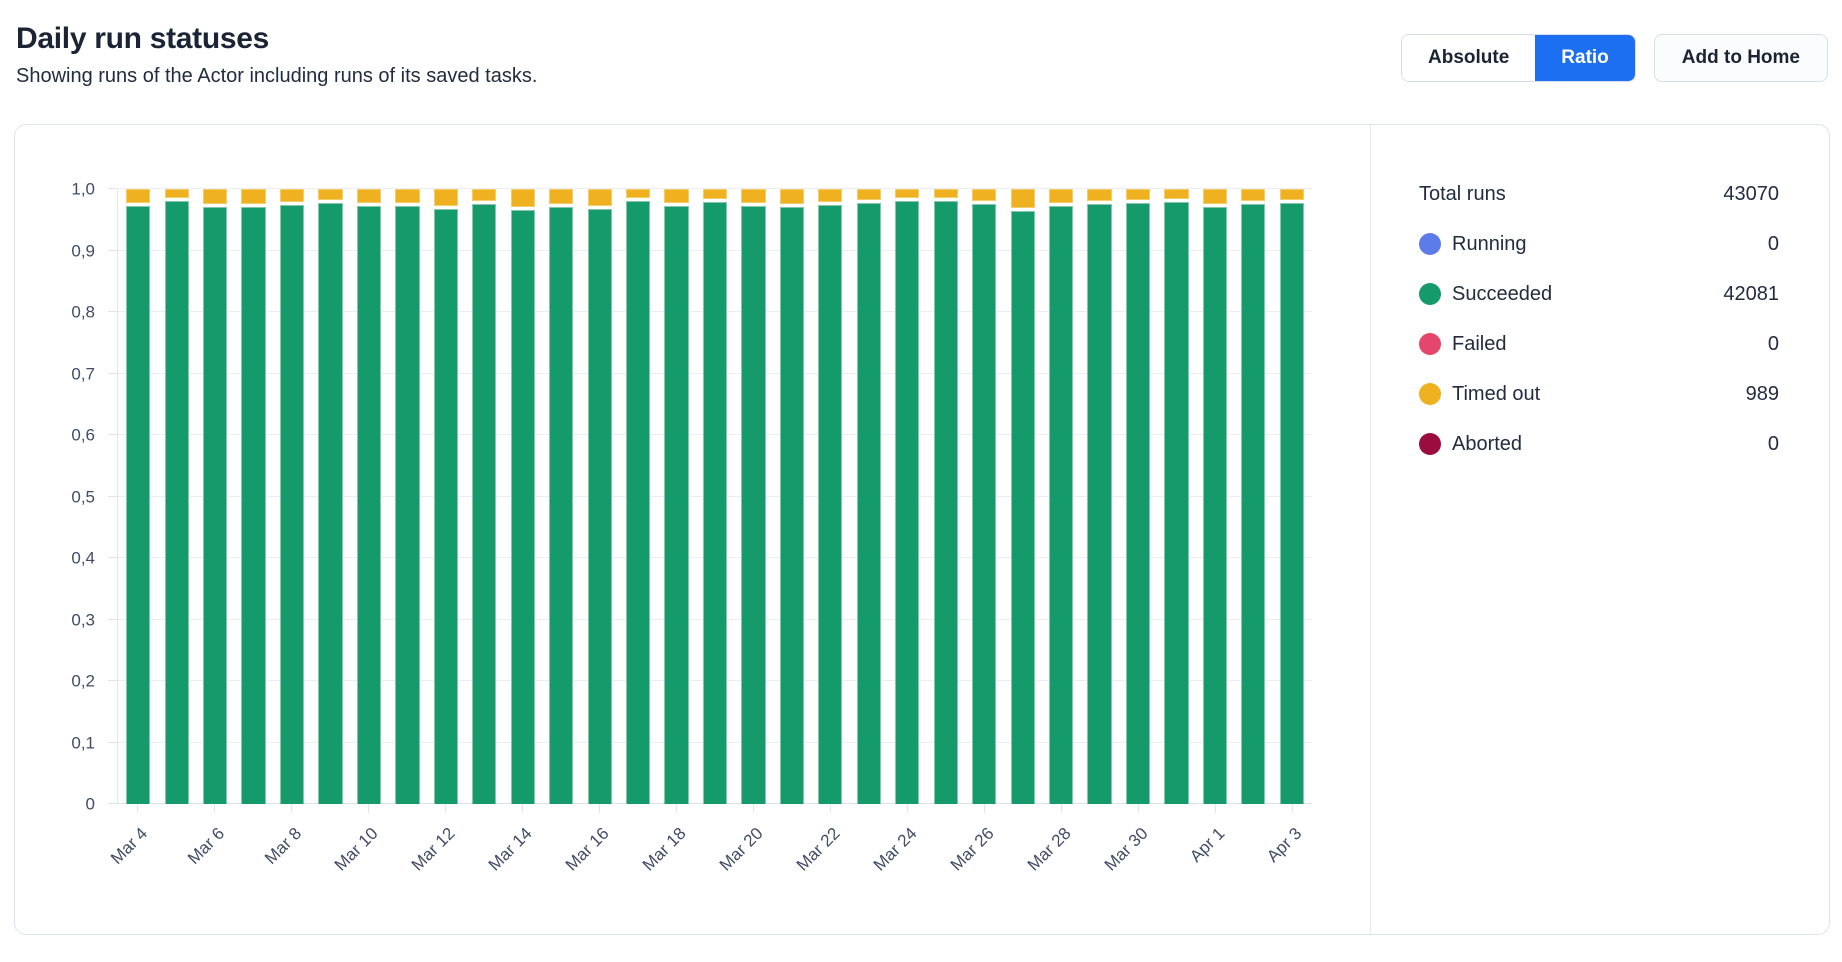 This screenshot has width=1842, height=962. What do you see at coordinates (1599, 294) in the screenshot?
I see `legend-row-succeeded: Succeeded 42081` at bounding box center [1599, 294].